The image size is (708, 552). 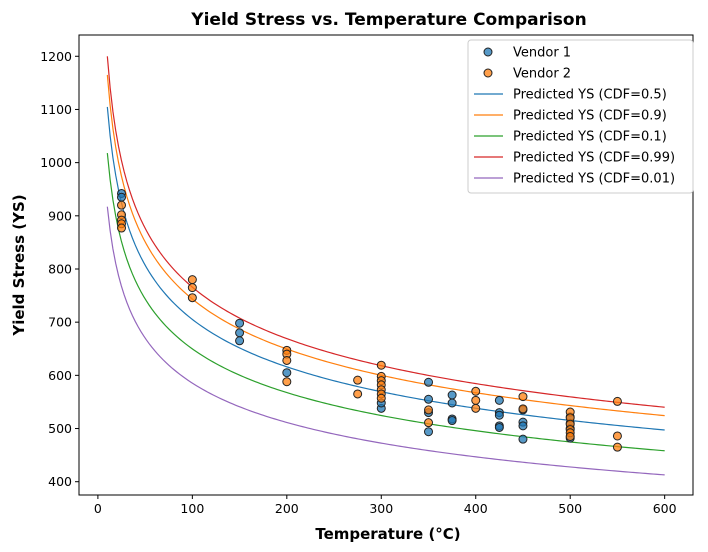 I want to click on y-tick-label-2: 600, so click(x=60, y=375).